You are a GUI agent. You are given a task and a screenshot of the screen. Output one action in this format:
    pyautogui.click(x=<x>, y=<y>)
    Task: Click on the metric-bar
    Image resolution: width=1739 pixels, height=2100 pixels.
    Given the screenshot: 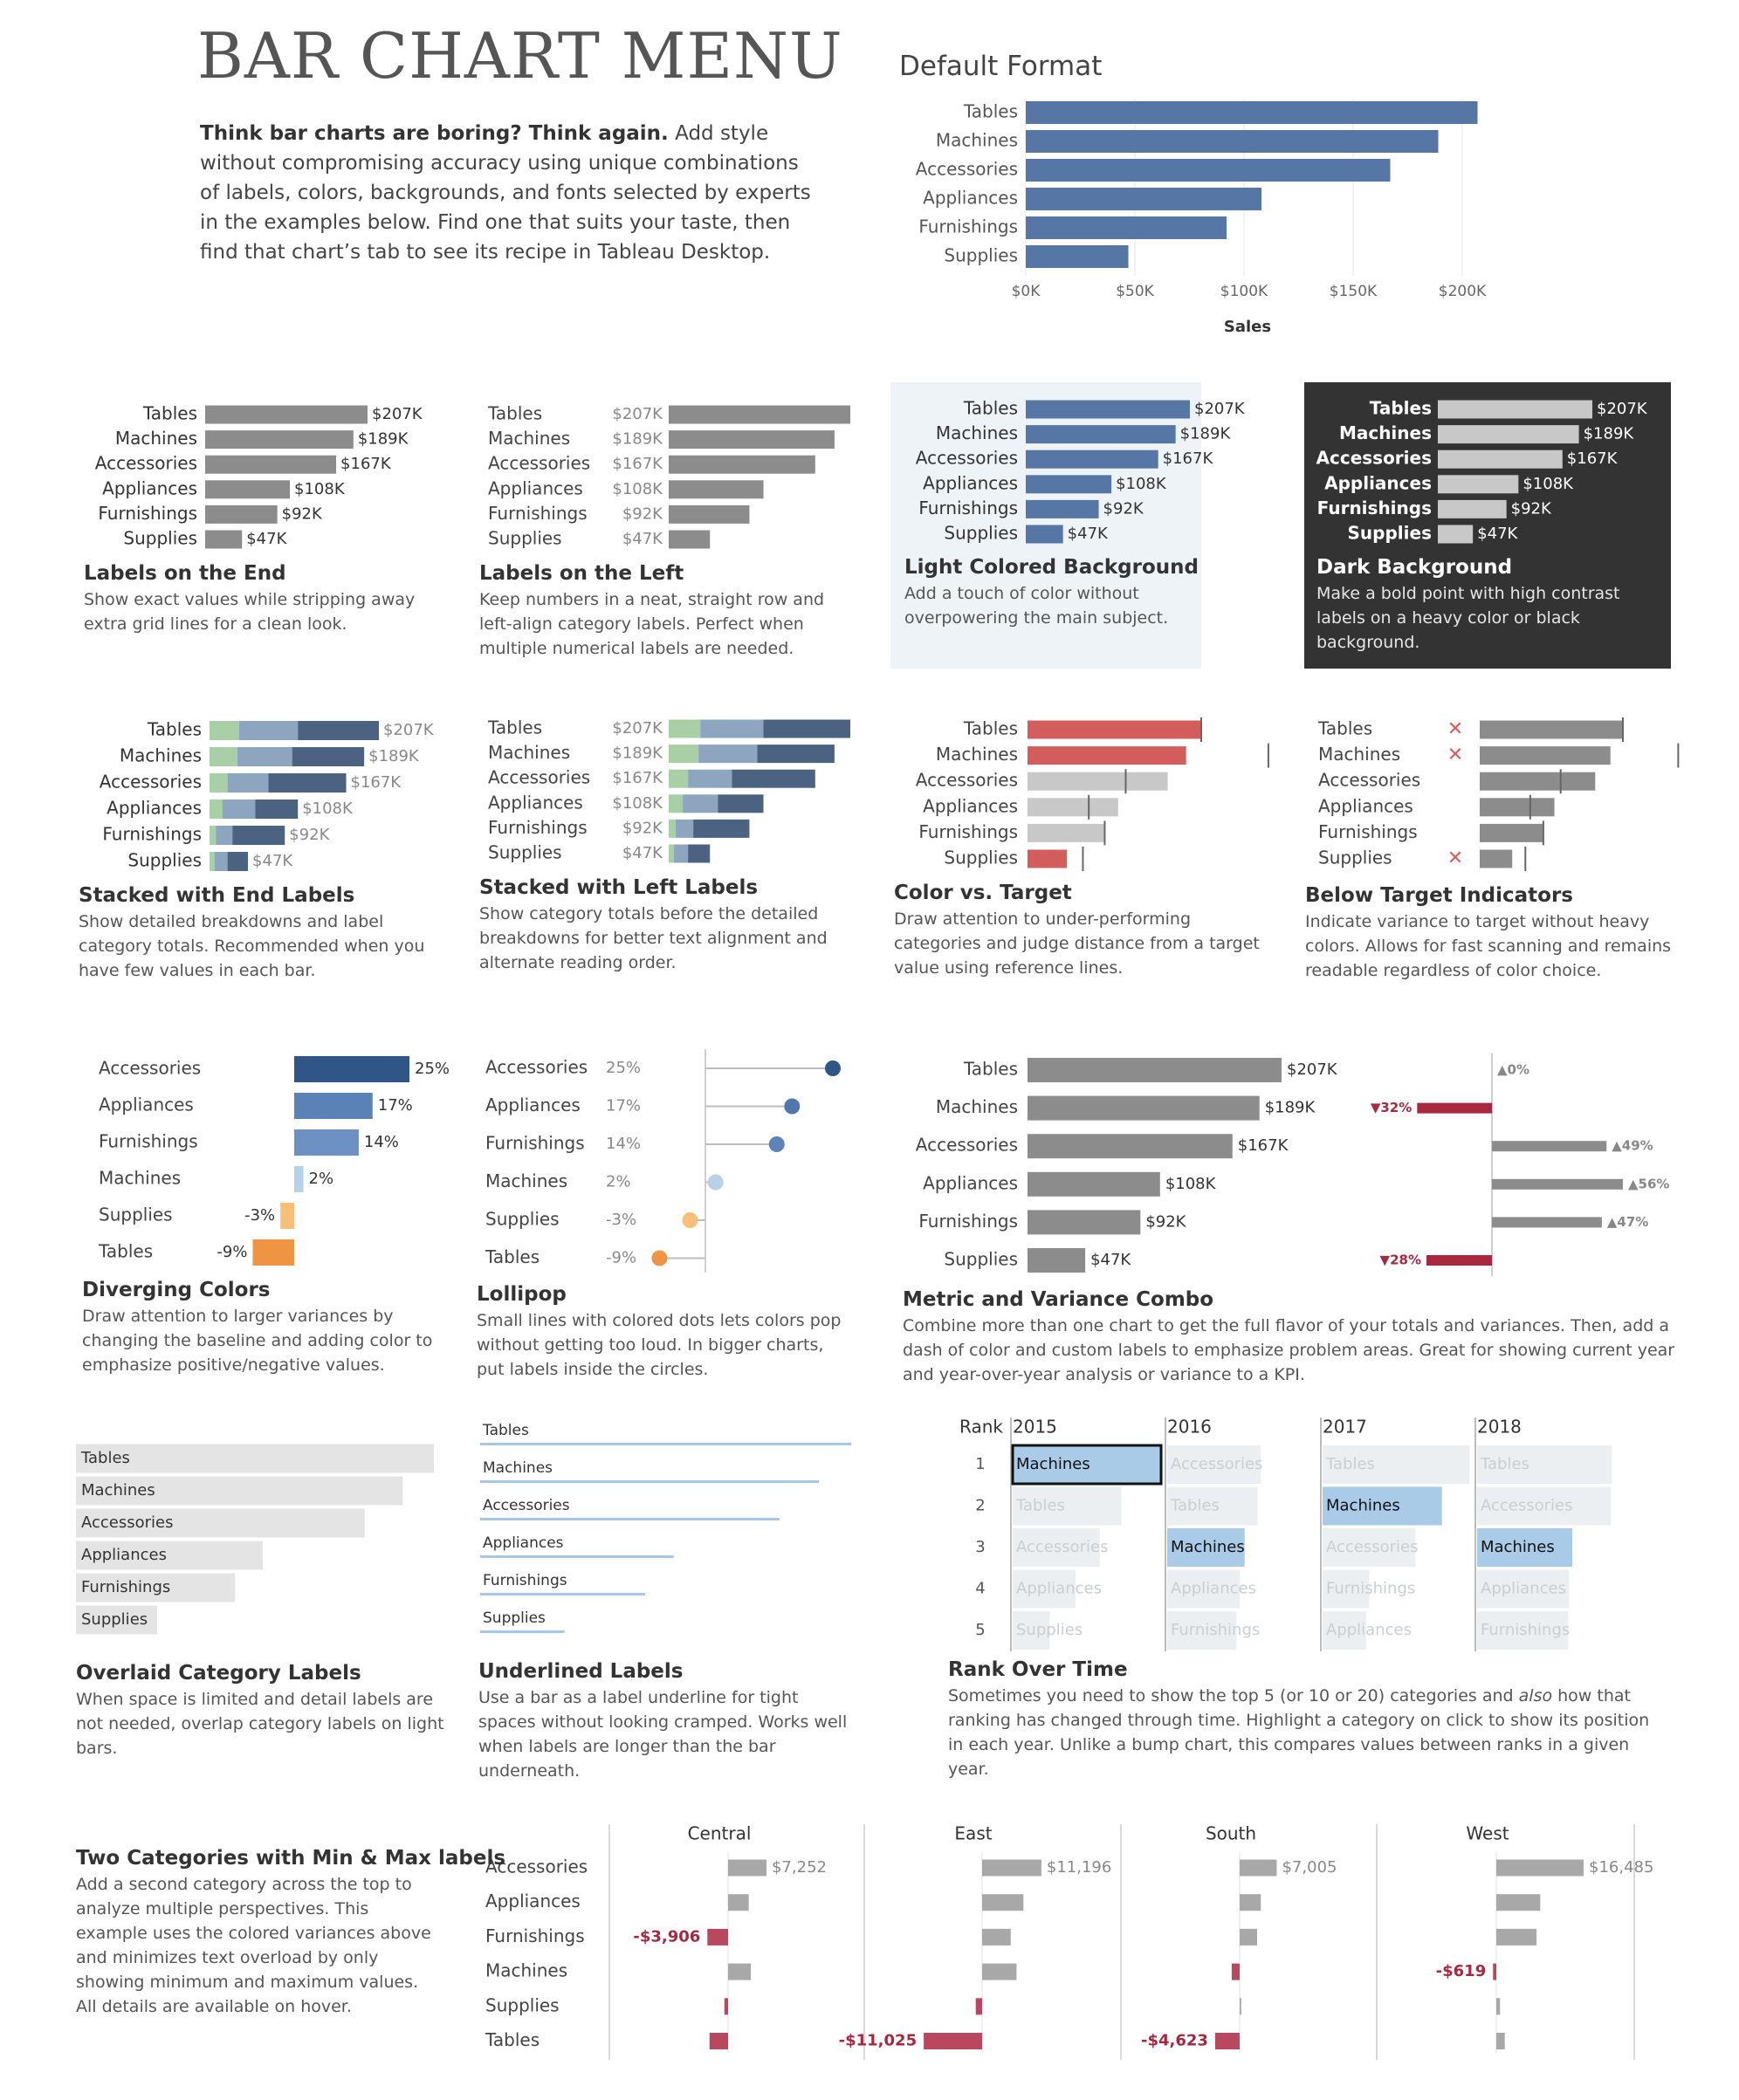 What is the action you would take?
    pyautogui.click(x=1130, y=1146)
    